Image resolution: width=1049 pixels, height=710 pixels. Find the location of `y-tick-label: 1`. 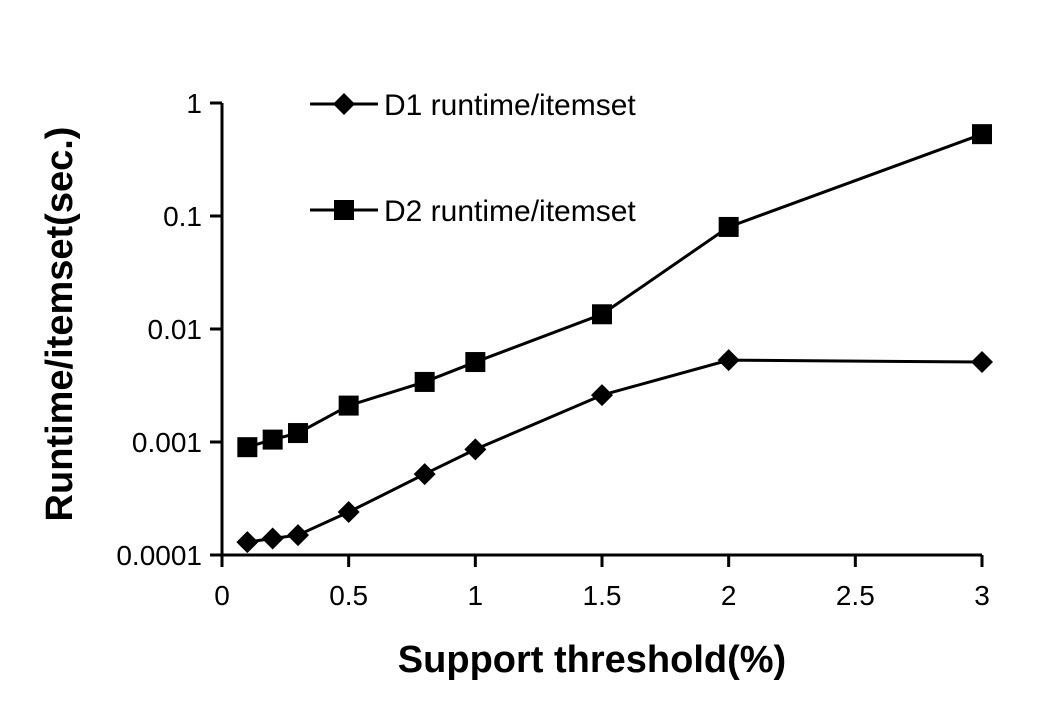

y-tick-label: 1 is located at coordinates (194, 103).